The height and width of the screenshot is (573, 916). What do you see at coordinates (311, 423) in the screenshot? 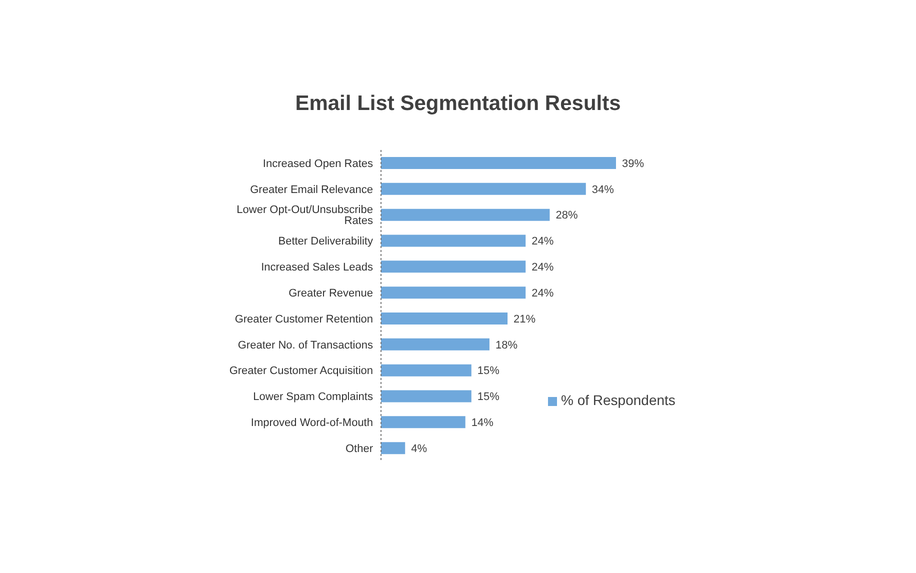
I see `y-tick-label: Improved Word-of-Mouth` at bounding box center [311, 423].